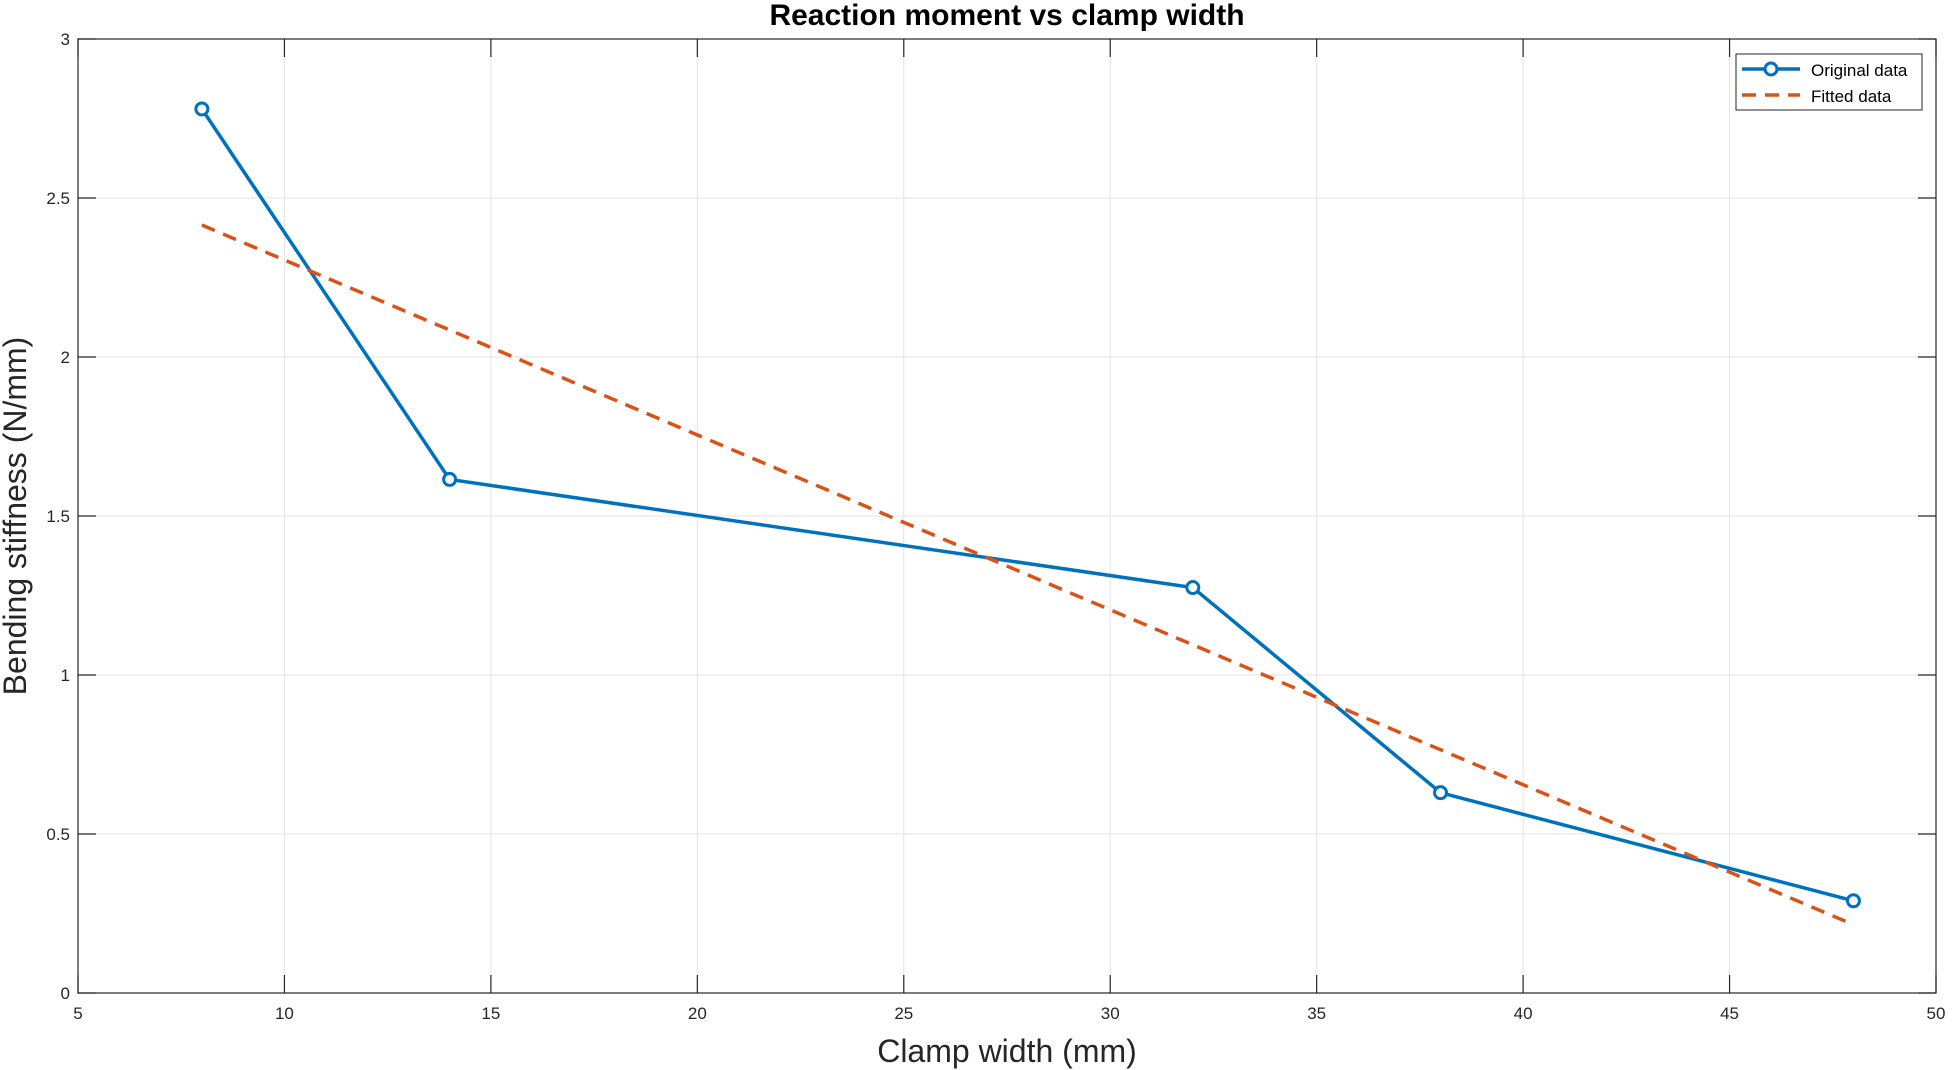  Describe the element at coordinates (65, 39) in the screenshot. I see `y-tick-label: 3` at that location.